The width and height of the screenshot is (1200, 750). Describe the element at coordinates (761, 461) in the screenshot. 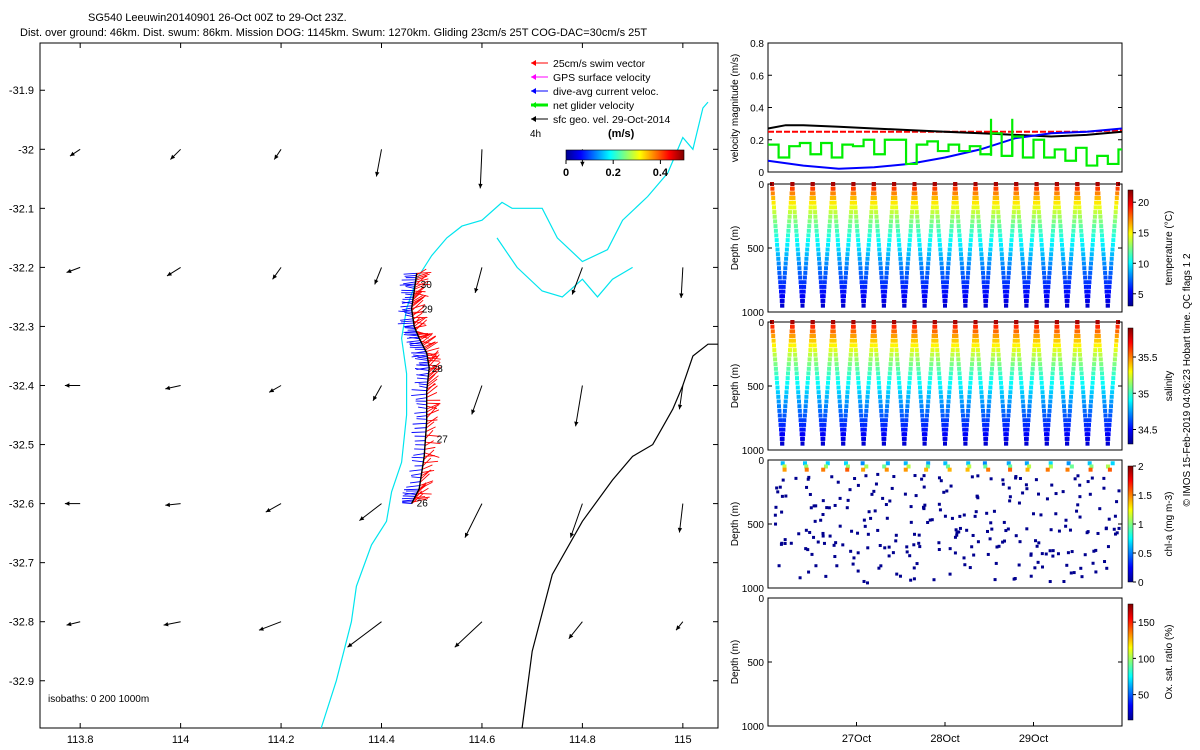

I see `depth-tick-label: 0` at that location.